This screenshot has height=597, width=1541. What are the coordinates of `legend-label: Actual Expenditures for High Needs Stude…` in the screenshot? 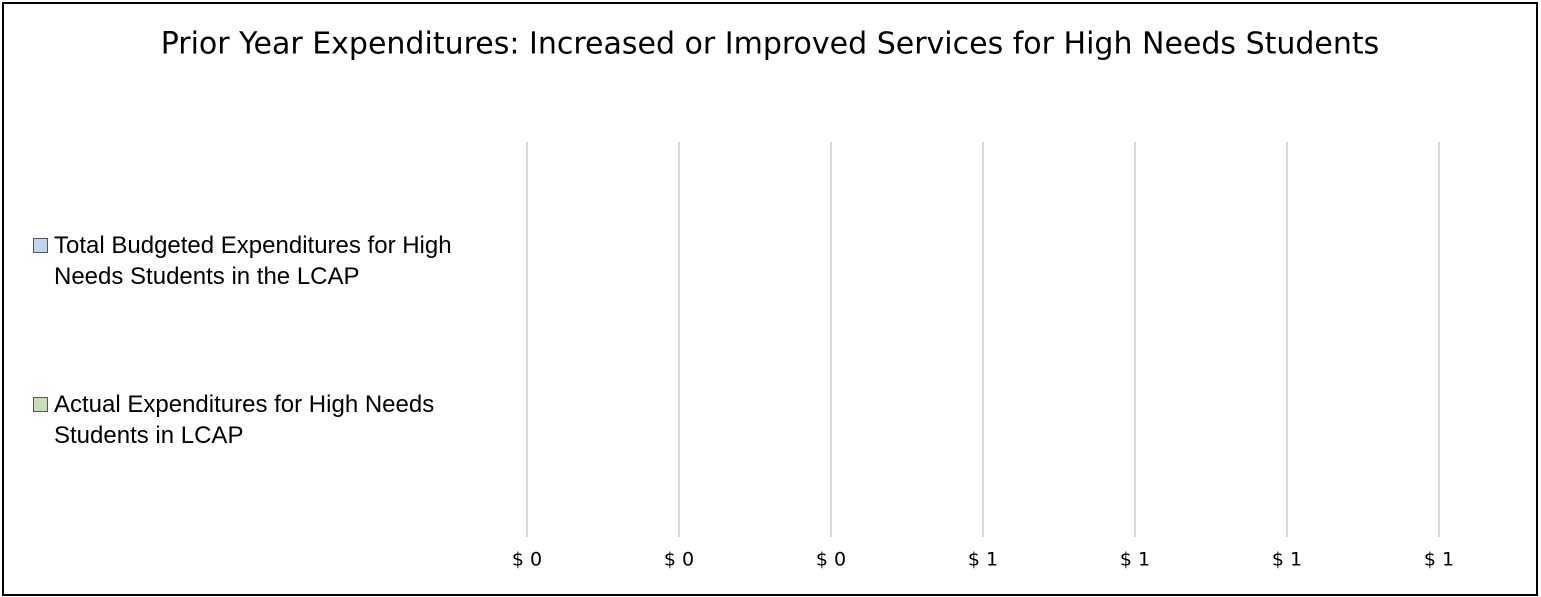 It's located at (244, 420).